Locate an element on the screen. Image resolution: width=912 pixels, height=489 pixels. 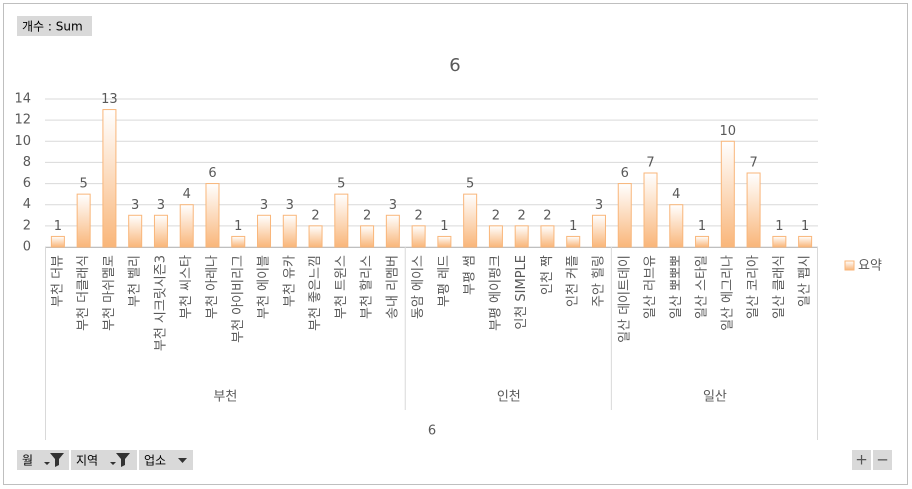
zoom-label: − is located at coordinates (882, 460).